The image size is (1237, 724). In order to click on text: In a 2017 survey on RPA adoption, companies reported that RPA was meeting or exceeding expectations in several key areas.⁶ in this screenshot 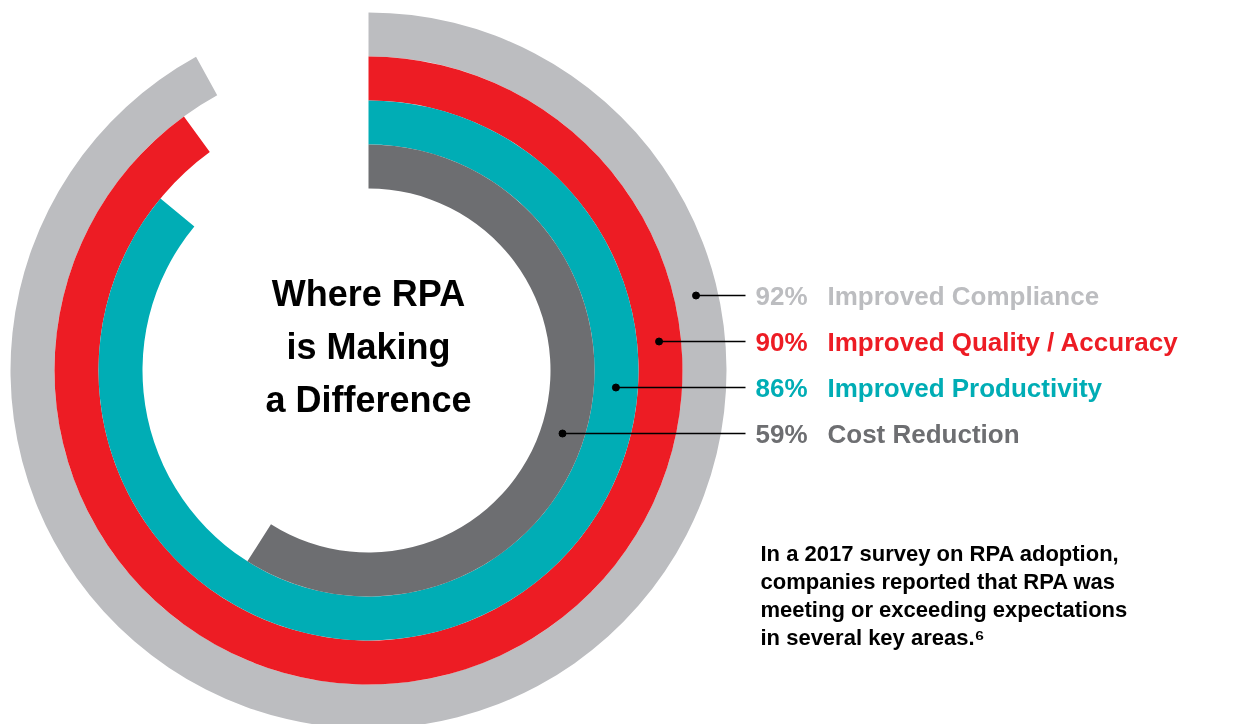, I will do `click(944, 595)`.